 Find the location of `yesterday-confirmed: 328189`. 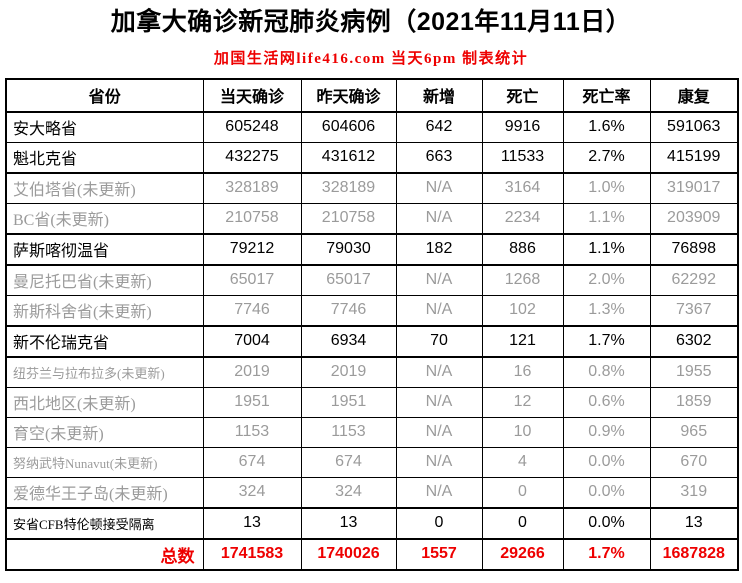

yesterday-confirmed: 328189 is located at coordinates (348, 187).